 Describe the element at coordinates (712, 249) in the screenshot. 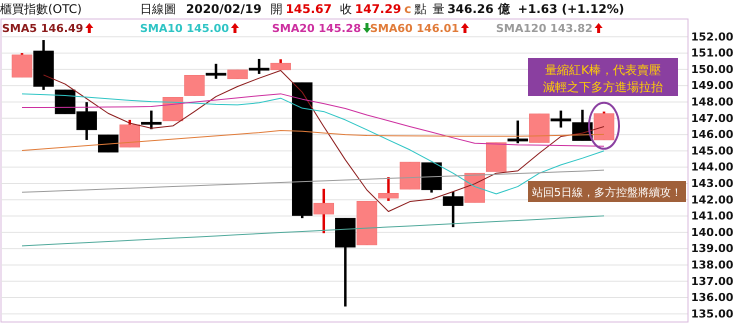

I see `y-tick-label: 139.00` at that location.